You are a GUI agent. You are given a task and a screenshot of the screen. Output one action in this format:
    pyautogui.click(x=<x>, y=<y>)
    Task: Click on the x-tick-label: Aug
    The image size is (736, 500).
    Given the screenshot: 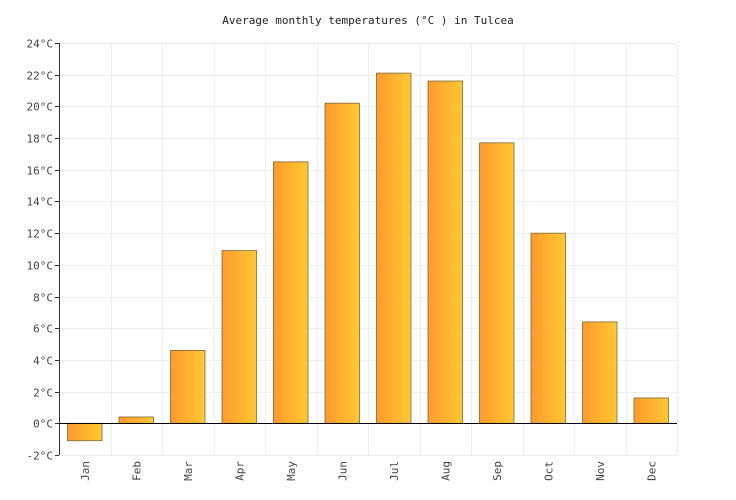 What is the action you would take?
    pyautogui.click(x=445, y=471)
    